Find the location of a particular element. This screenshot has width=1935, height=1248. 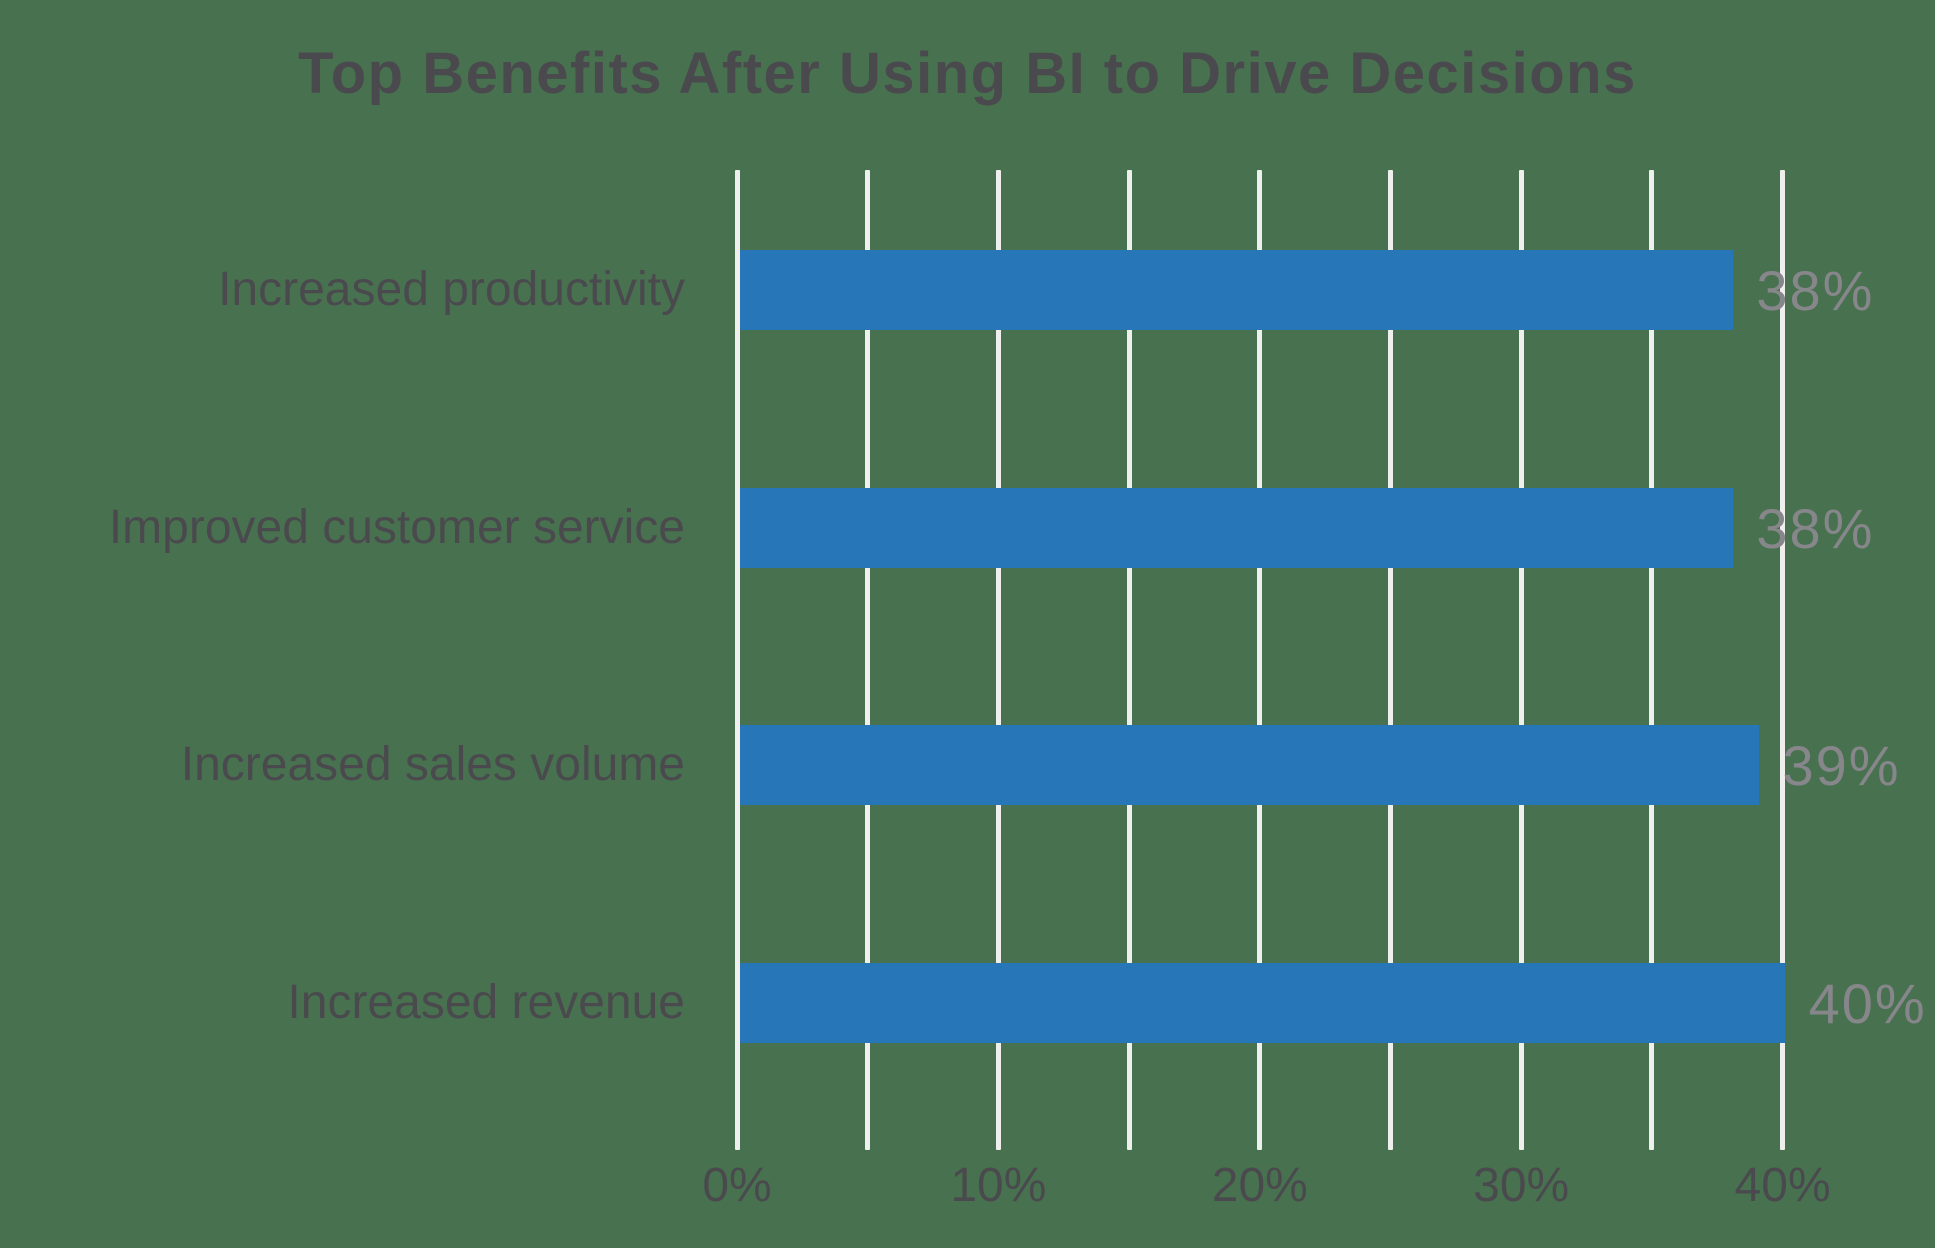

category-label: Improved customer service is located at coordinates (396, 527).